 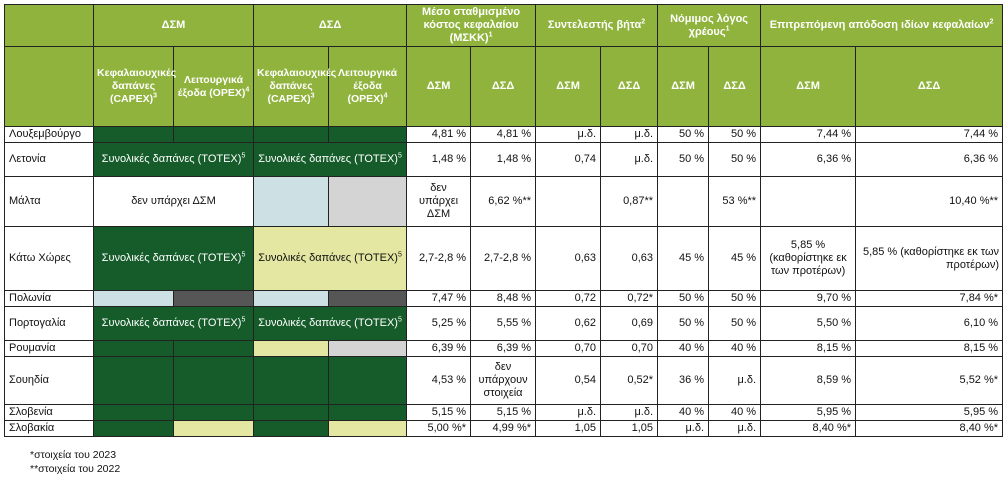 What do you see at coordinates (439, 323) in the screenshot?
I see `wacc-dsm-cell: 5,25 %` at bounding box center [439, 323].